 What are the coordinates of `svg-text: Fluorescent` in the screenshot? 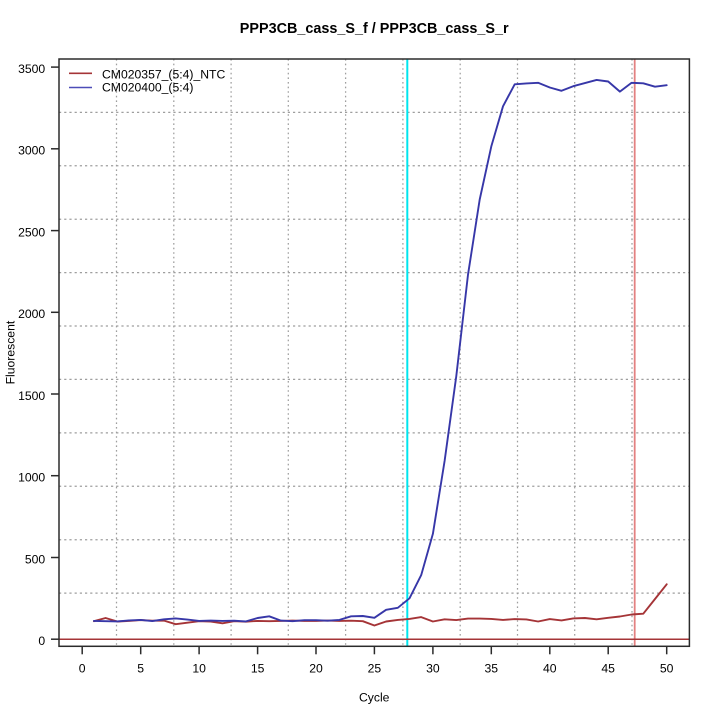 It's located at (11, 352).